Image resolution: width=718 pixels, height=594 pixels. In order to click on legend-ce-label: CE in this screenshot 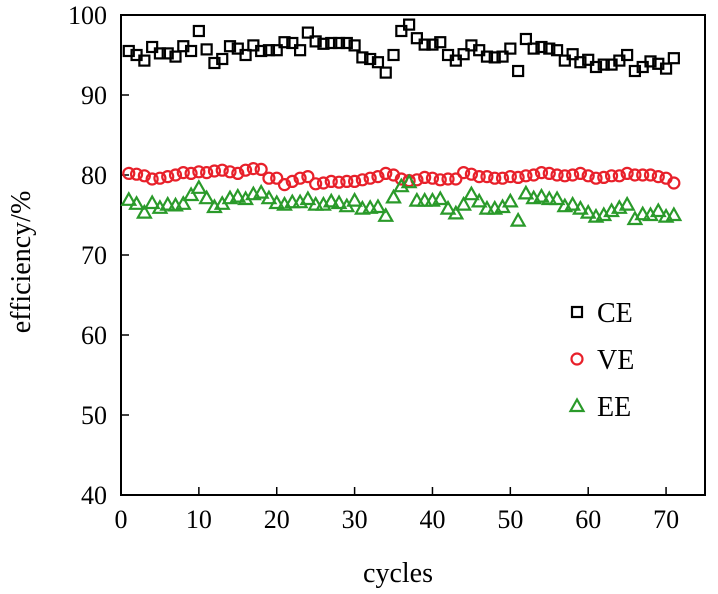, I will do `click(615, 313)`.